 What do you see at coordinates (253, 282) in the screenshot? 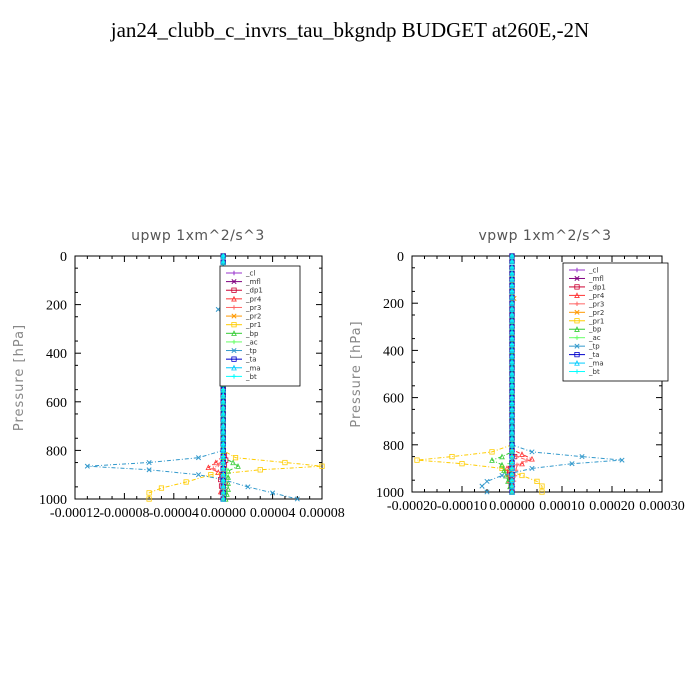
I see `legend-label: _mfl` at bounding box center [253, 282].